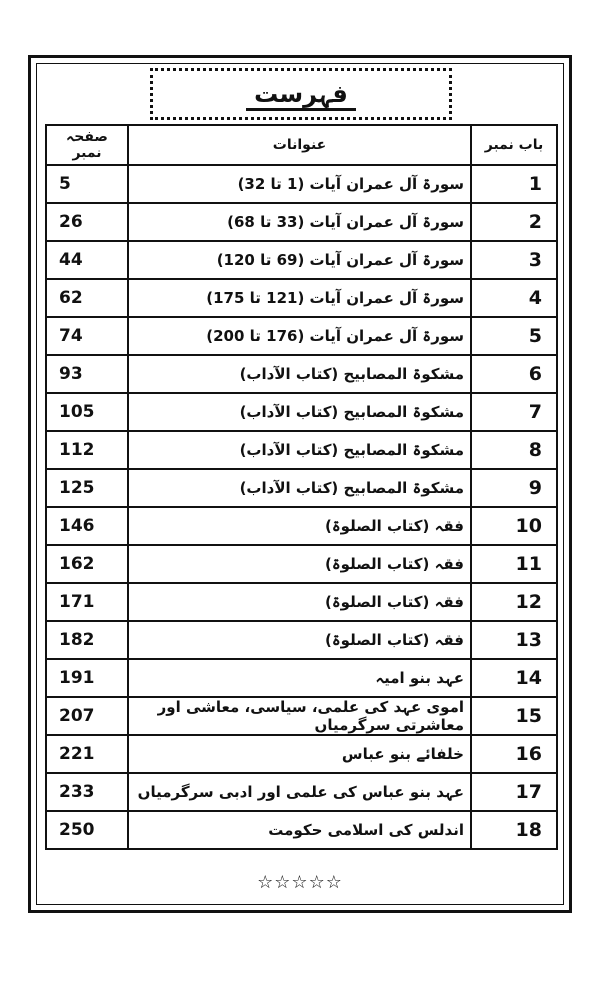 This screenshot has height=1002, width=600. Describe the element at coordinates (87, 602) in the screenshot. I see `page-number: 171` at that location.